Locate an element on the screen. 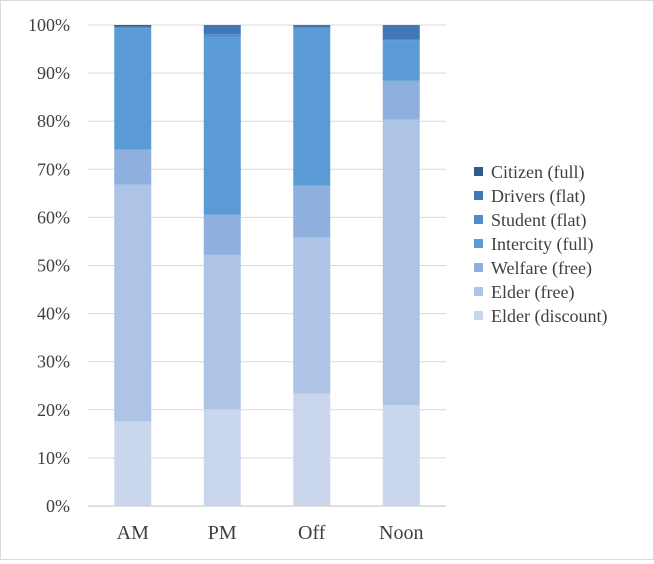  y-tick-label: 80% is located at coordinates (53, 121).